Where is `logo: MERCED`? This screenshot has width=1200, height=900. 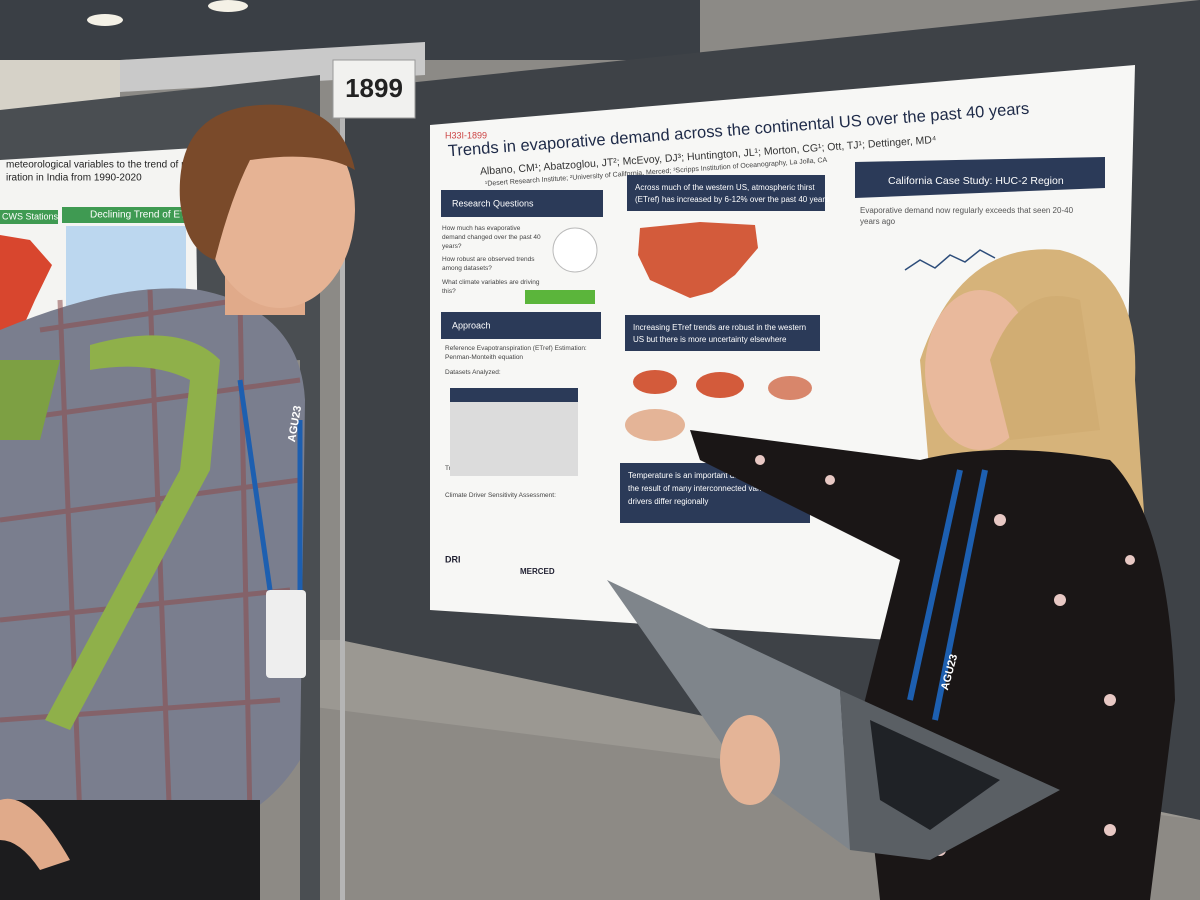
logo: MERCED is located at coordinates (537, 571).